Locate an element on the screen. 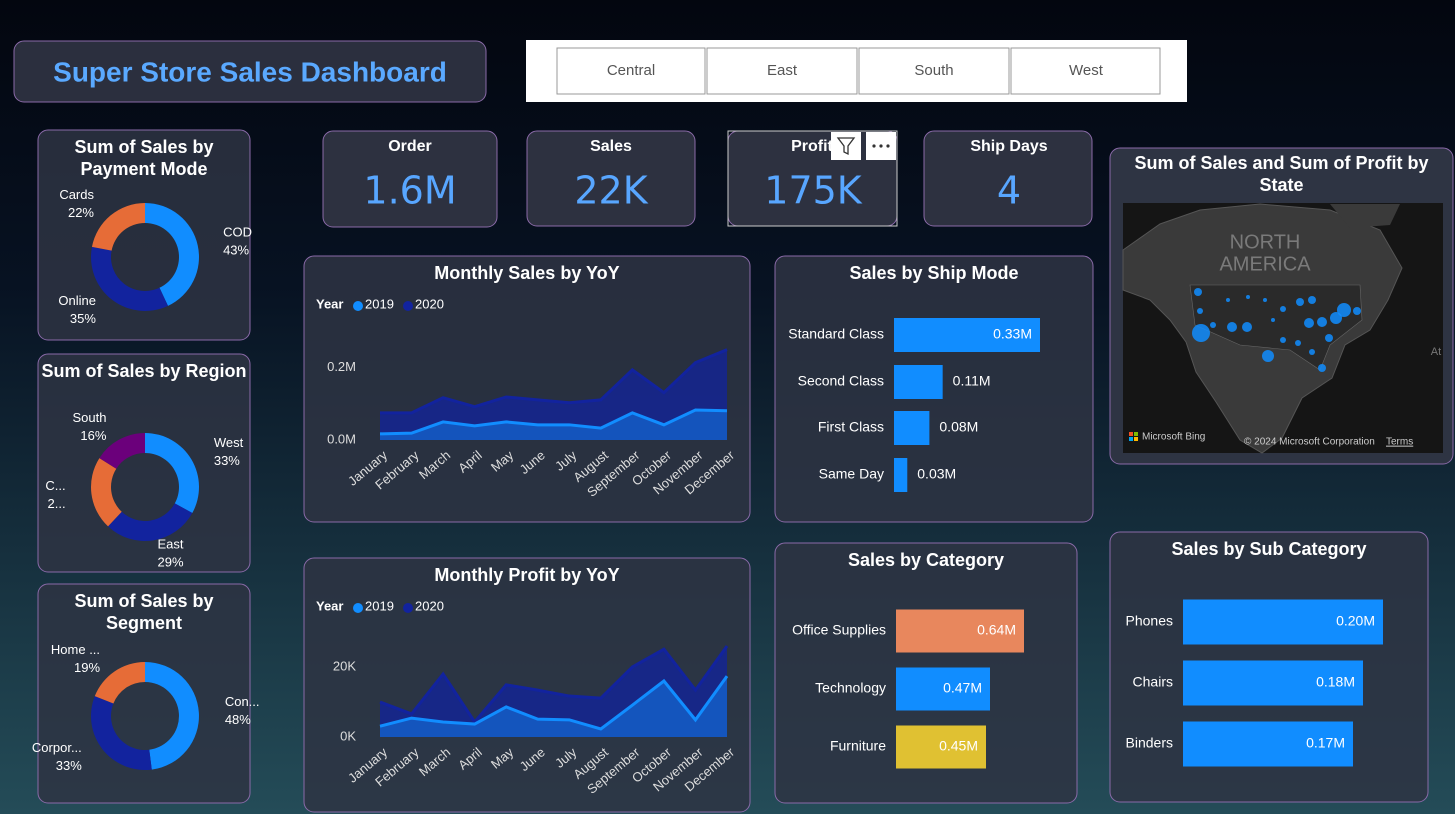 The image size is (1455, 814). slice-category: Online is located at coordinates (77, 300).